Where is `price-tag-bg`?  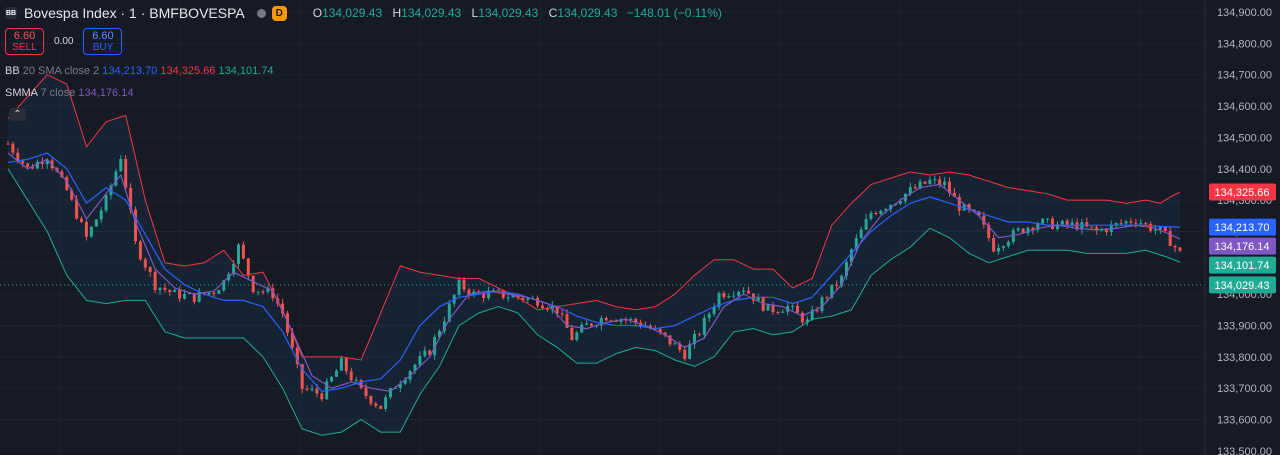
price-tag-bg is located at coordinates (1242, 192).